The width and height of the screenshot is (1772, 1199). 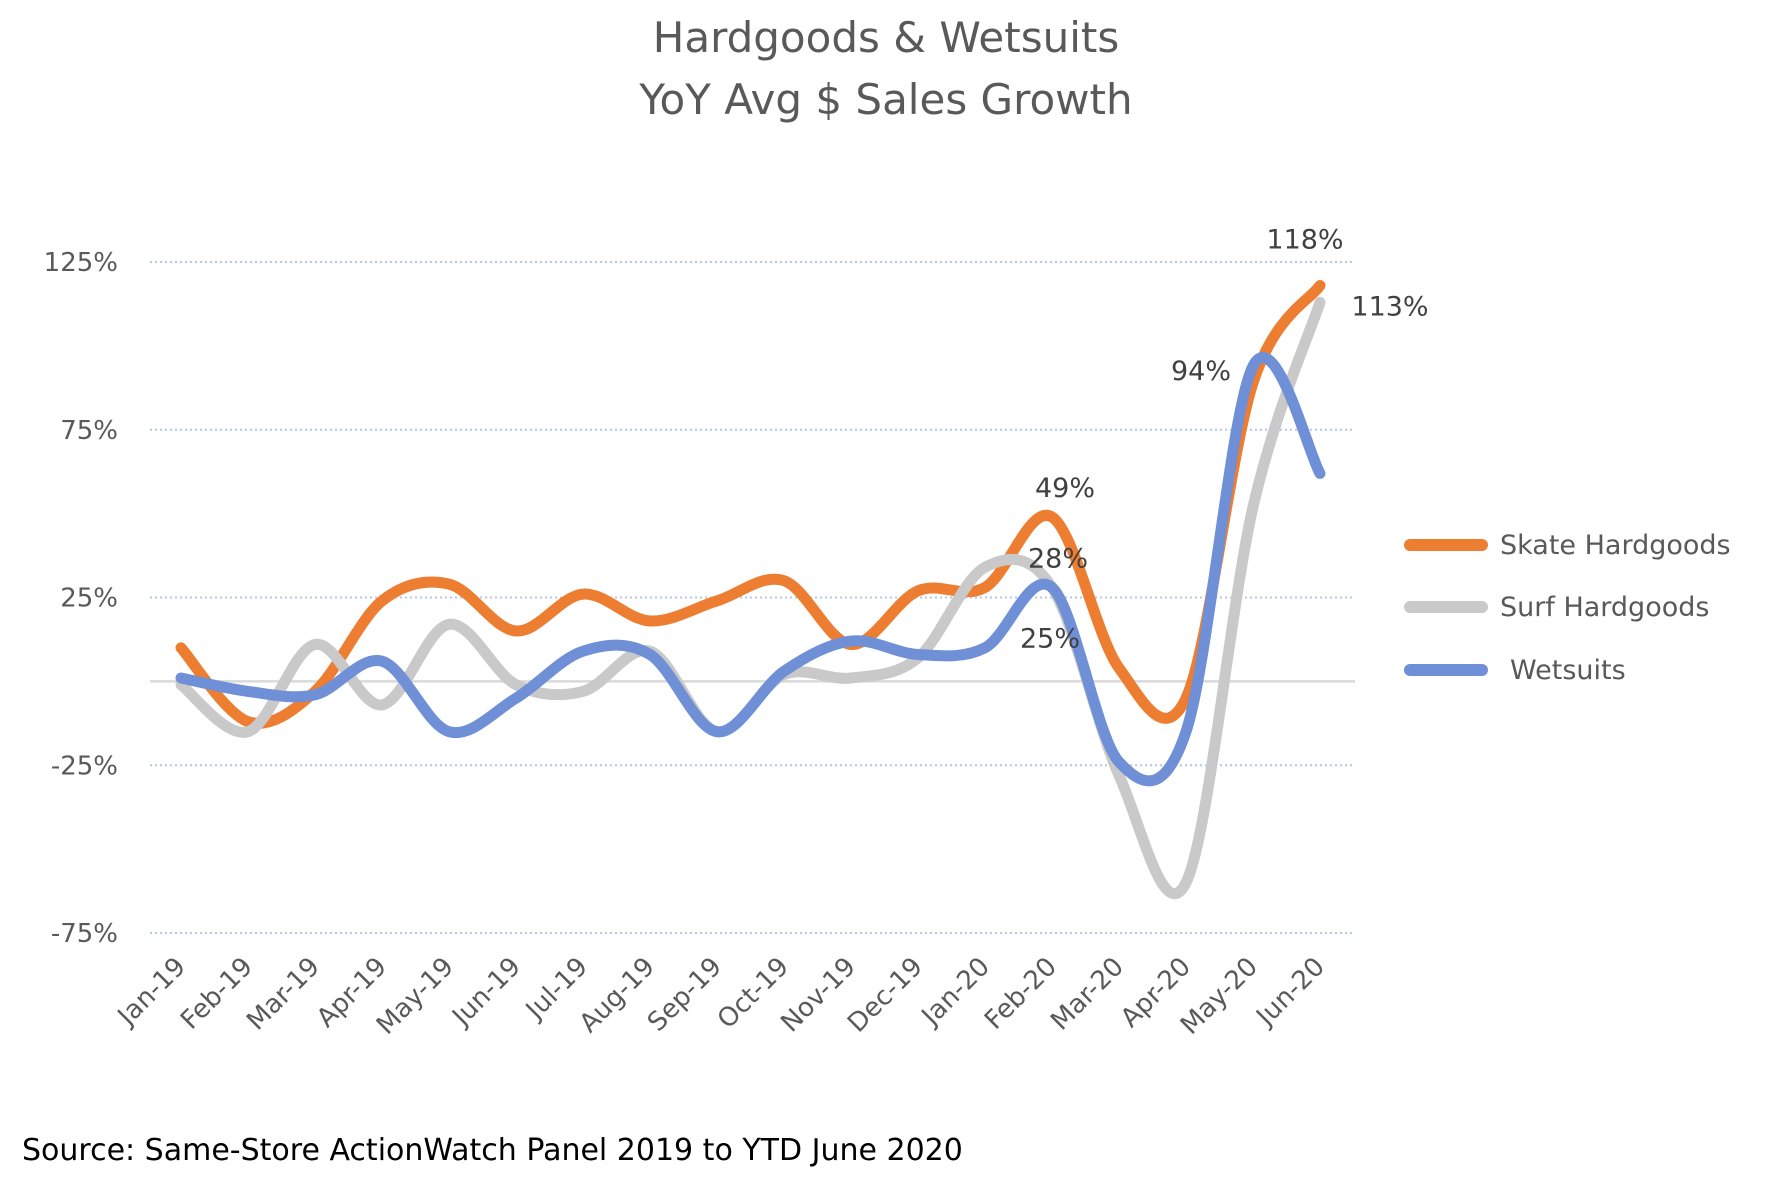 What do you see at coordinates (885, 995) in the screenshot?
I see `x-tick-label: Dec-19` at bounding box center [885, 995].